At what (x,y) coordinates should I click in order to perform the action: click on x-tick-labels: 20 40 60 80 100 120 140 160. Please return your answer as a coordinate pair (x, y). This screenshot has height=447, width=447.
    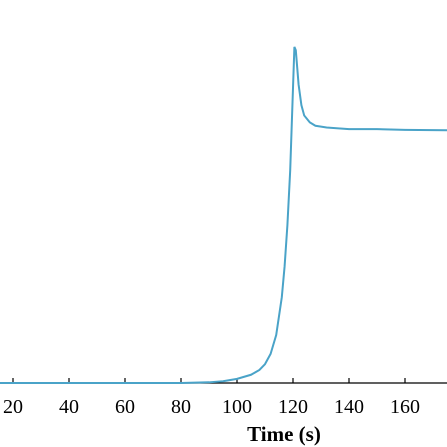
    Looking at the image, I should click on (211, 407).